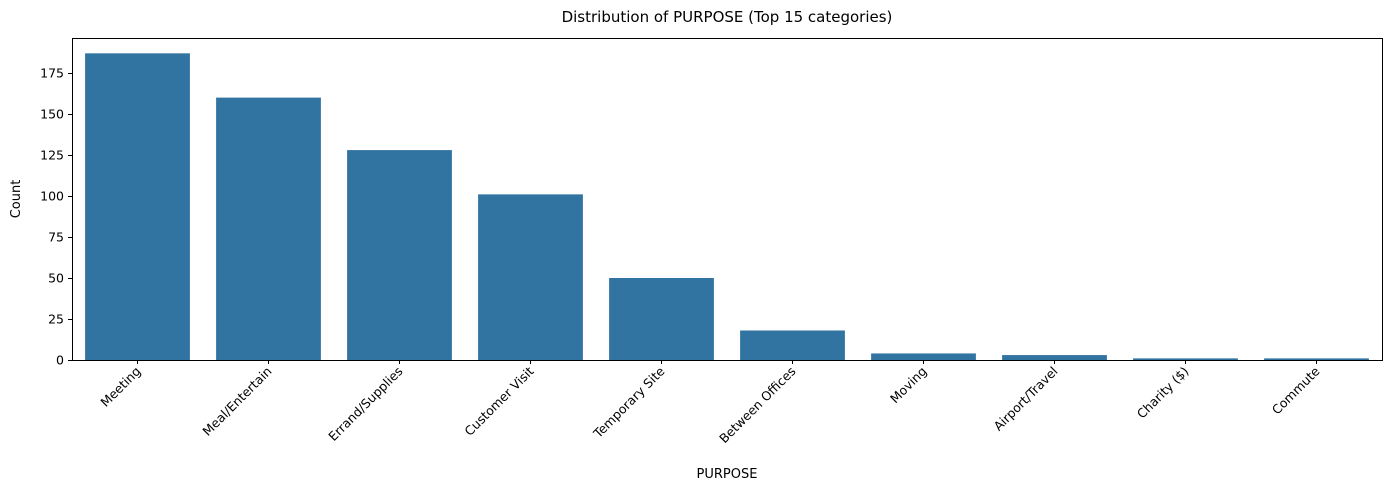  Describe the element at coordinates (52, 73) in the screenshot. I see `y-tick-label: 175` at that location.